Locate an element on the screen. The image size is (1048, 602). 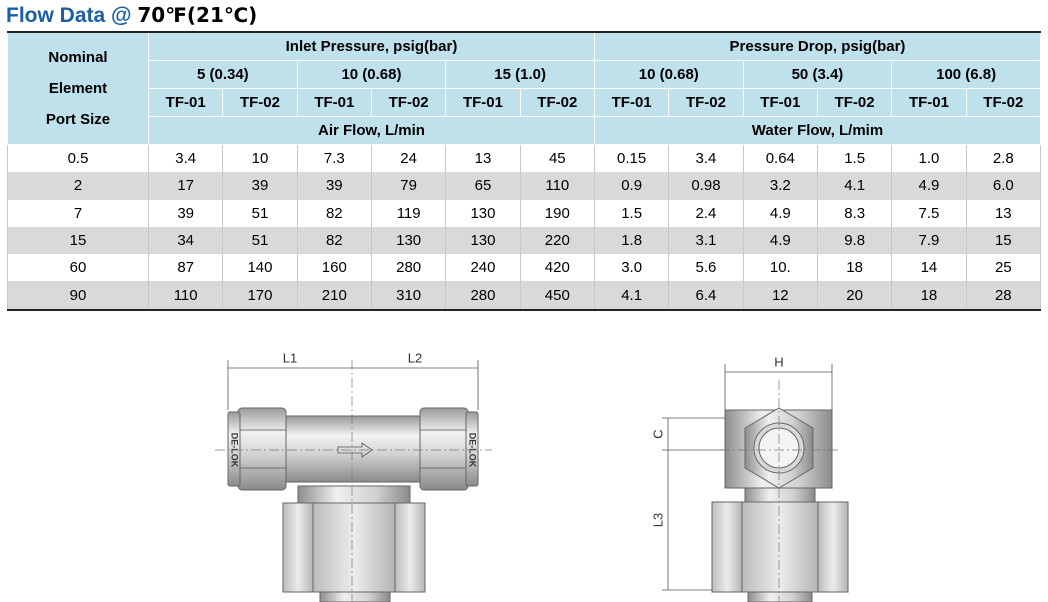
flow-cell: 79 is located at coordinates (408, 186).